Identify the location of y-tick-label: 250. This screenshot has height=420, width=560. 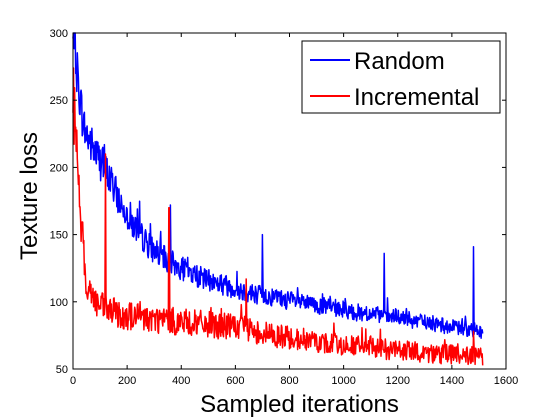
(59, 101).